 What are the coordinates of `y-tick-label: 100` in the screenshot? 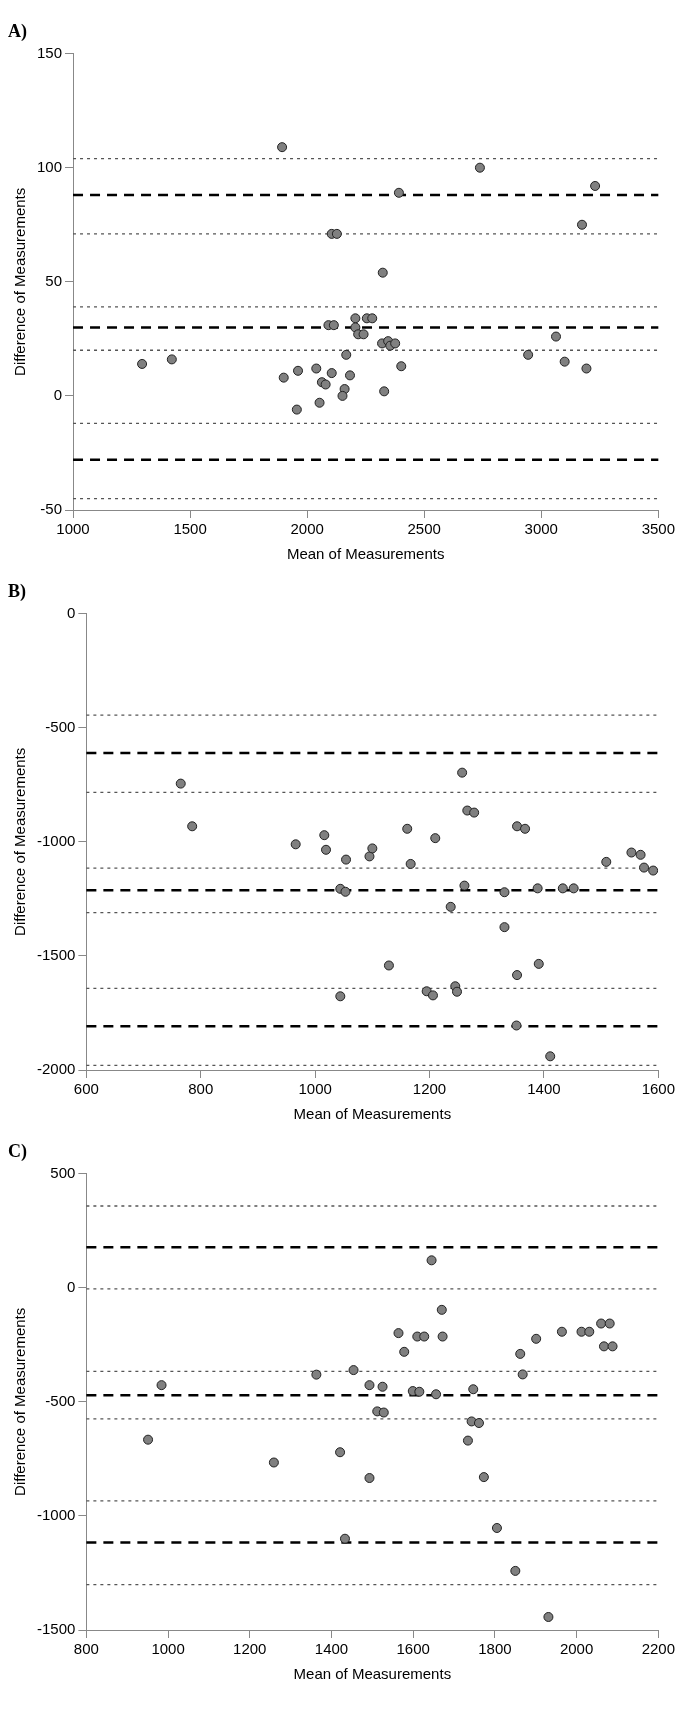 It's located at (50, 166).